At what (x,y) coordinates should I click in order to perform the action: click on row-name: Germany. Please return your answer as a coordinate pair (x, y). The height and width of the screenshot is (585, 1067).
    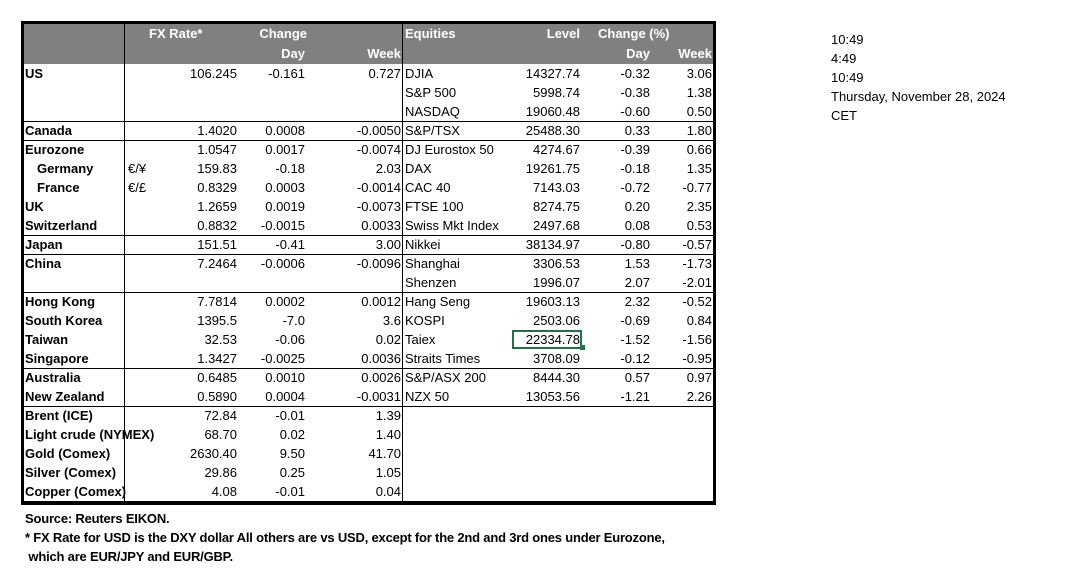
    Looking at the image, I should click on (65, 168).